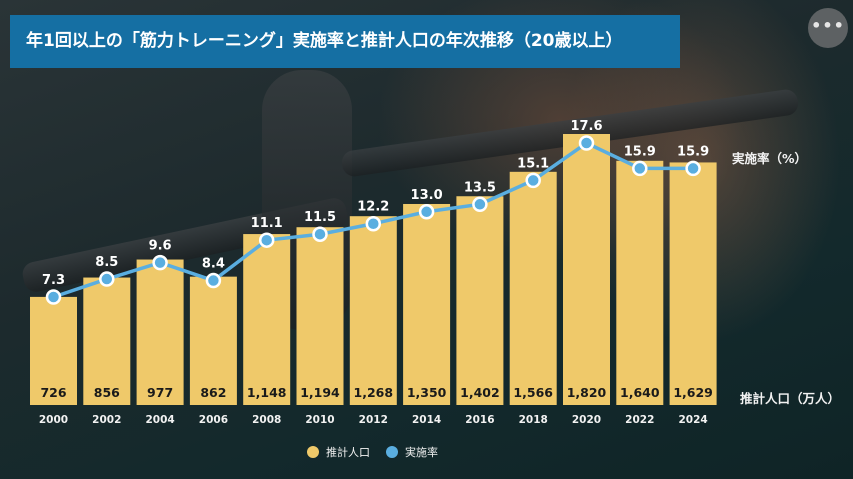 The height and width of the screenshot is (479, 853). What do you see at coordinates (479, 420) in the screenshot?
I see `x-tick-label: 2016` at bounding box center [479, 420].